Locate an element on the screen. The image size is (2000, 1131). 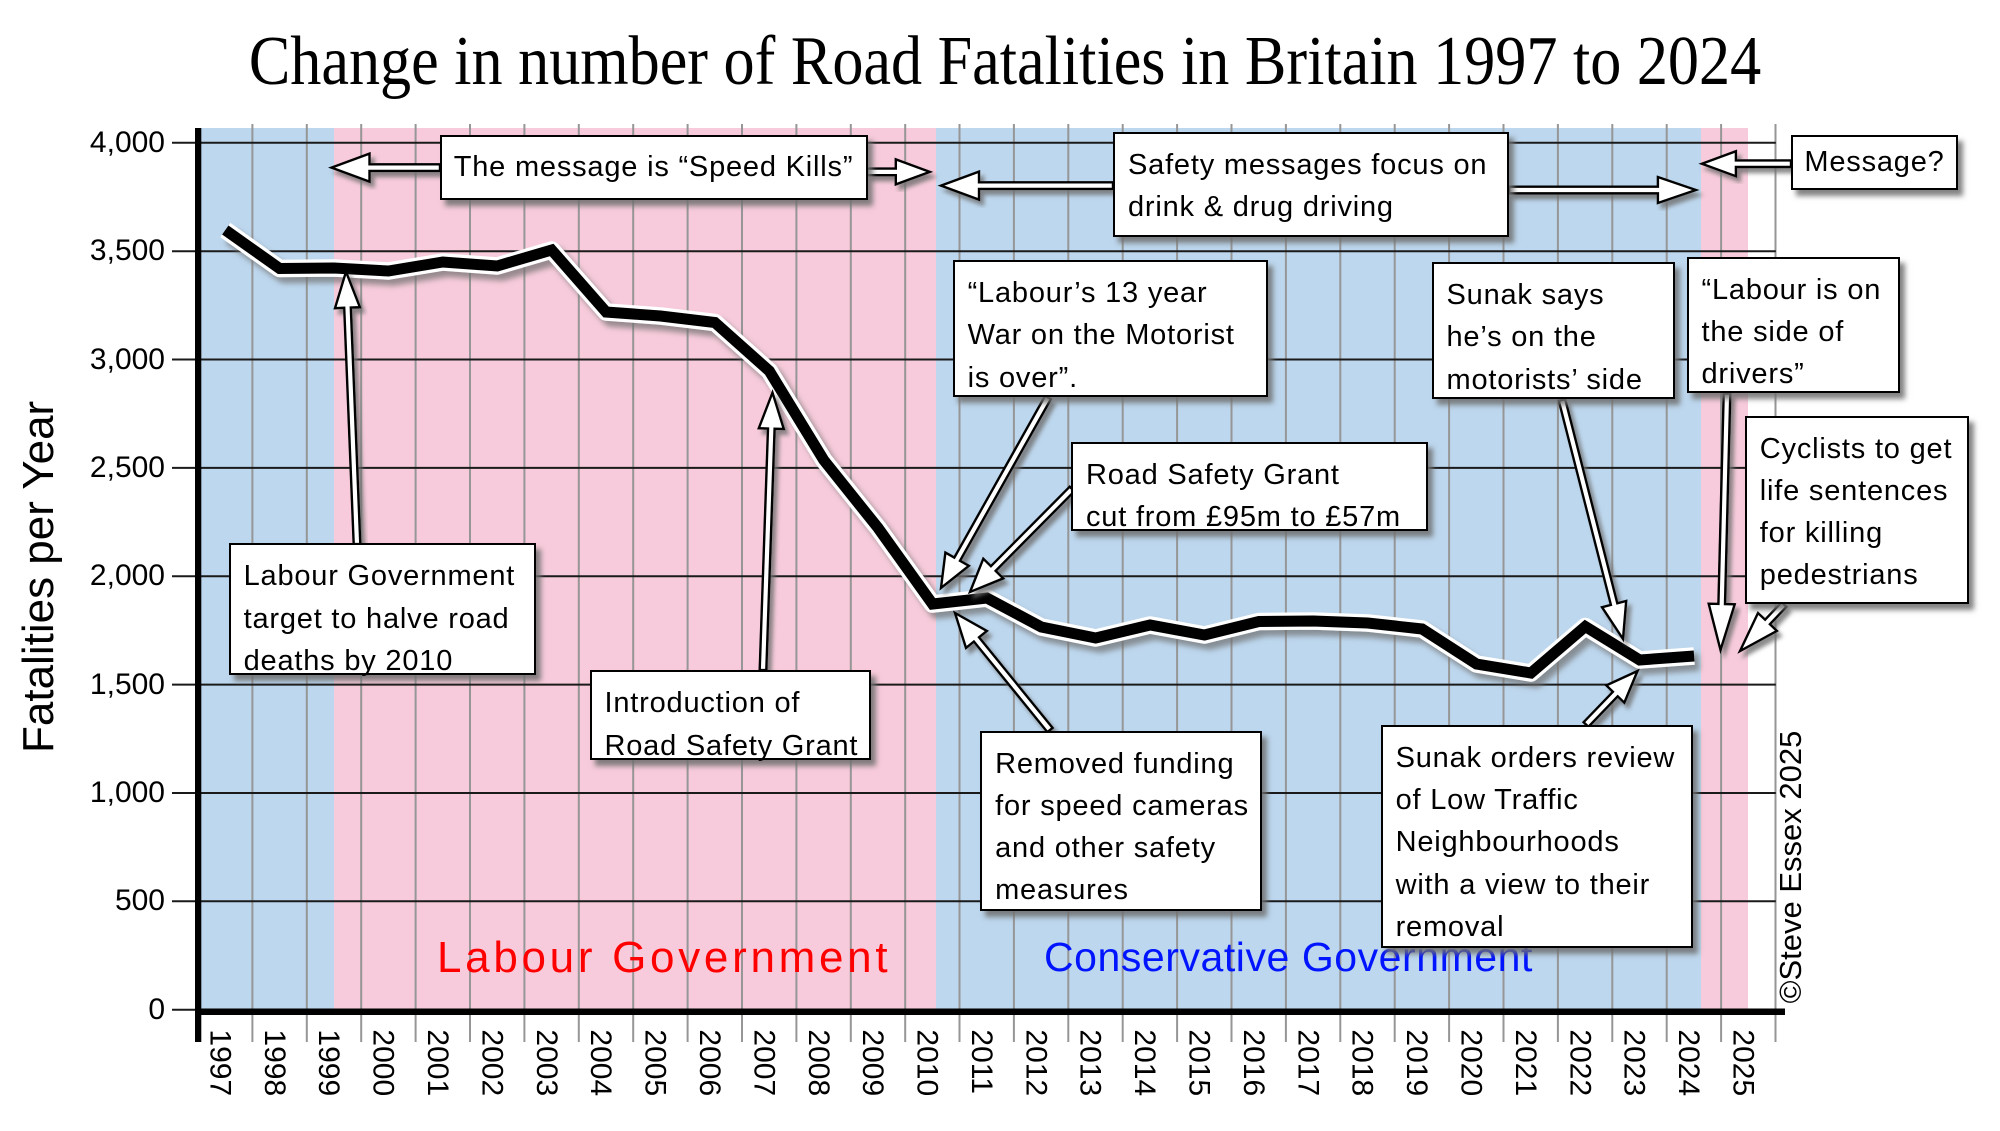
svg-text: 2020 is located at coordinates (1471, 1062).